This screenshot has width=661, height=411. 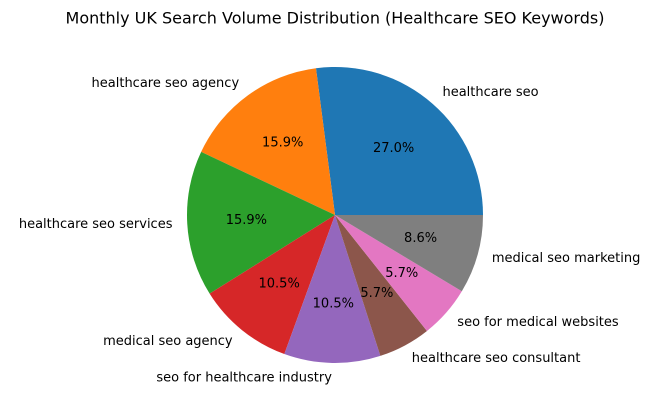 What do you see at coordinates (168, 341) in the screenshot?
I see `slice-label: medical seo agency` at bounding box center [168, 341].